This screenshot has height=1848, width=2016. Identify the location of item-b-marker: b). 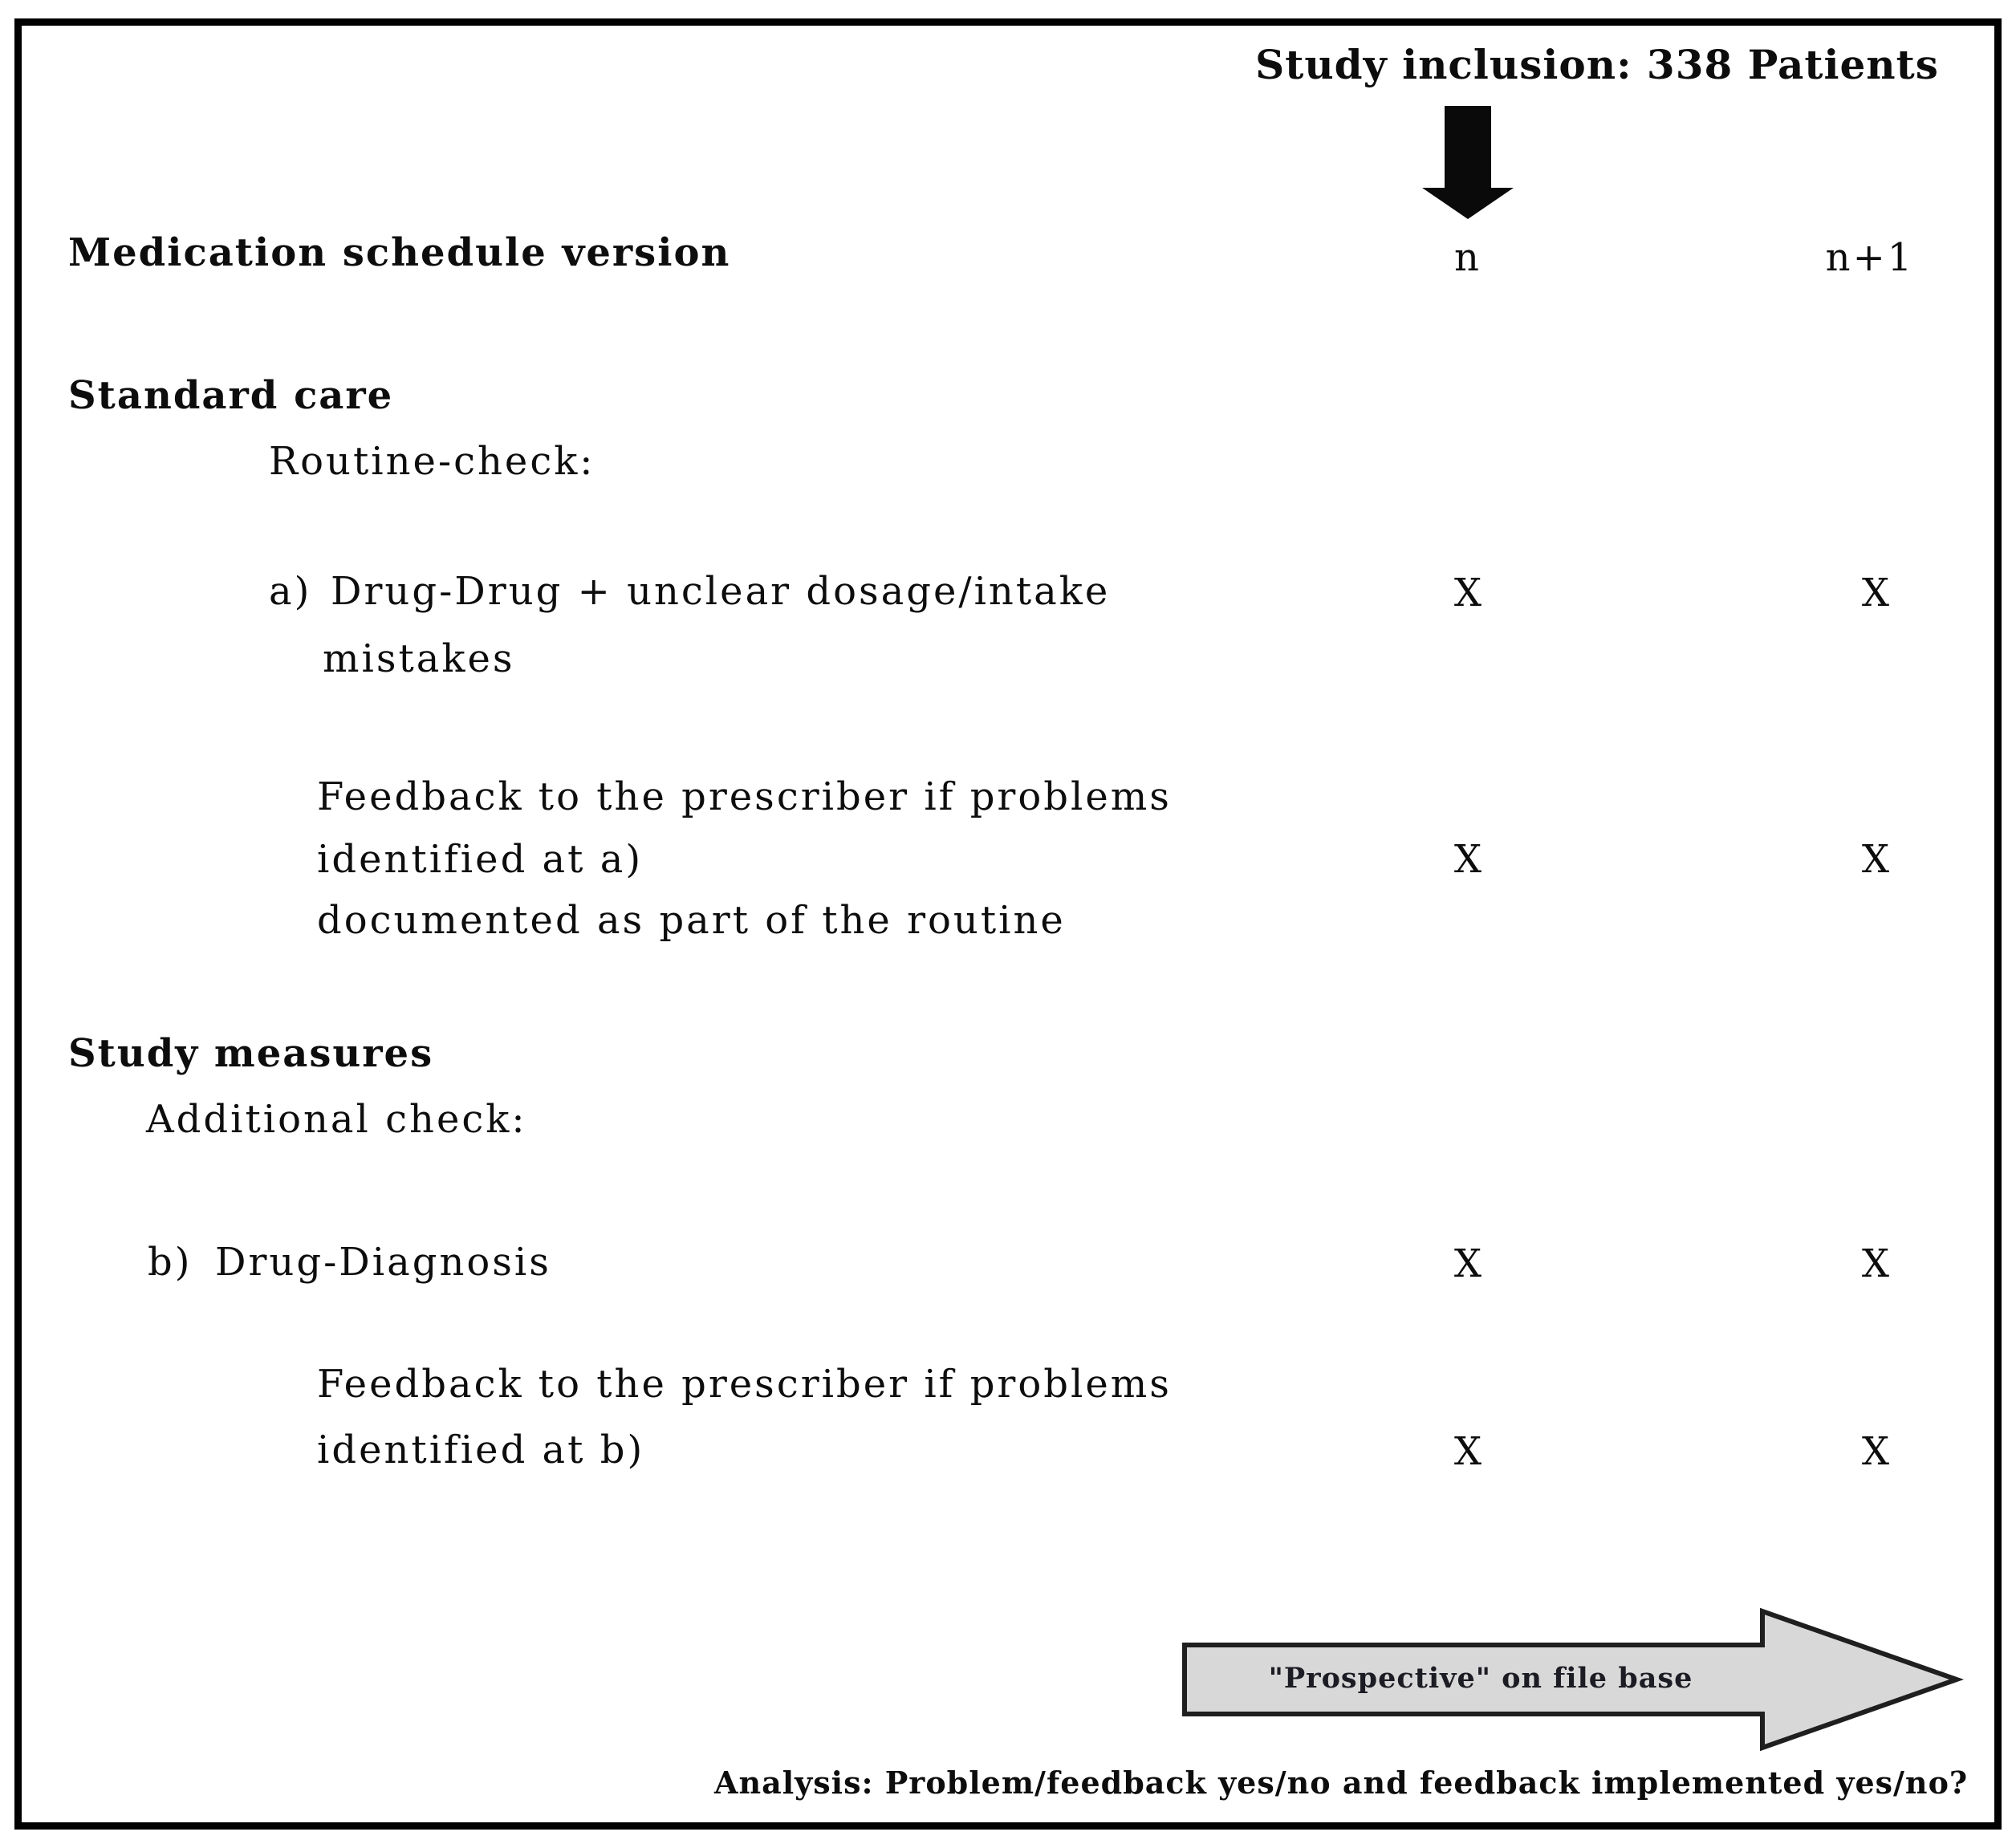
(171, 1262).